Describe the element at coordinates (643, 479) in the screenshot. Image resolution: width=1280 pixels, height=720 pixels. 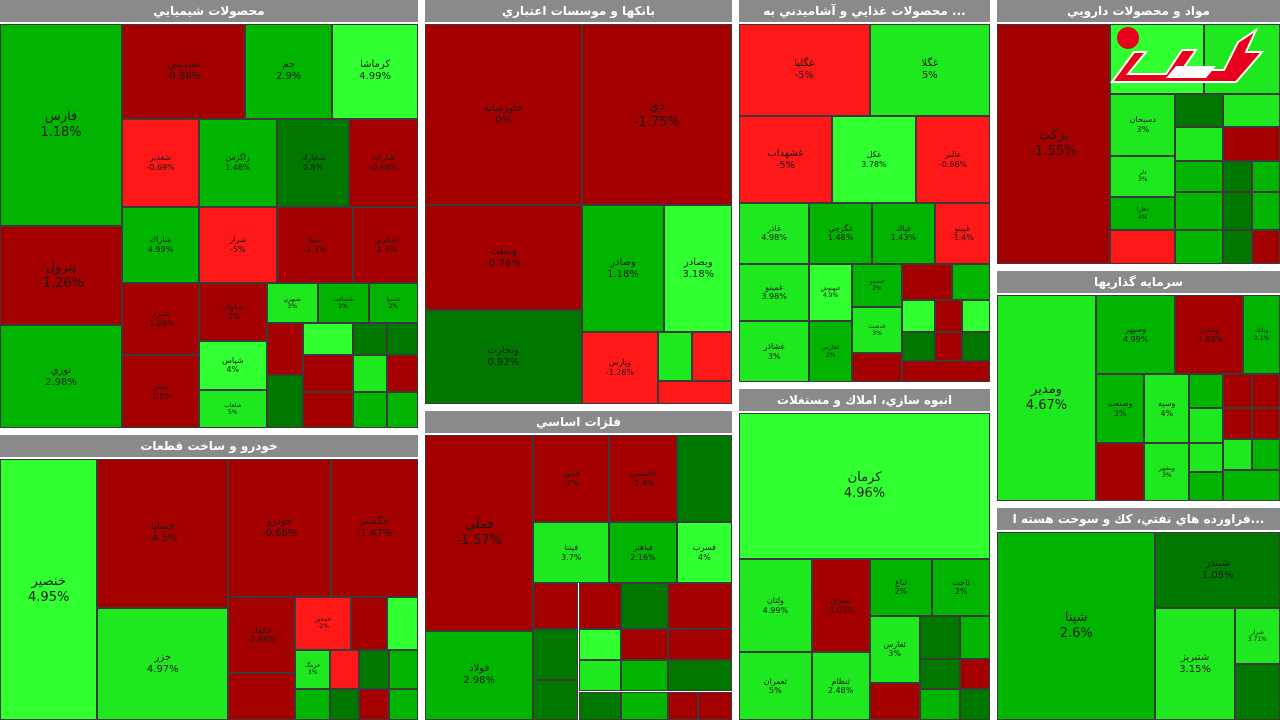
I see `treemap-cell: فاسمين -1.4%` at that location.